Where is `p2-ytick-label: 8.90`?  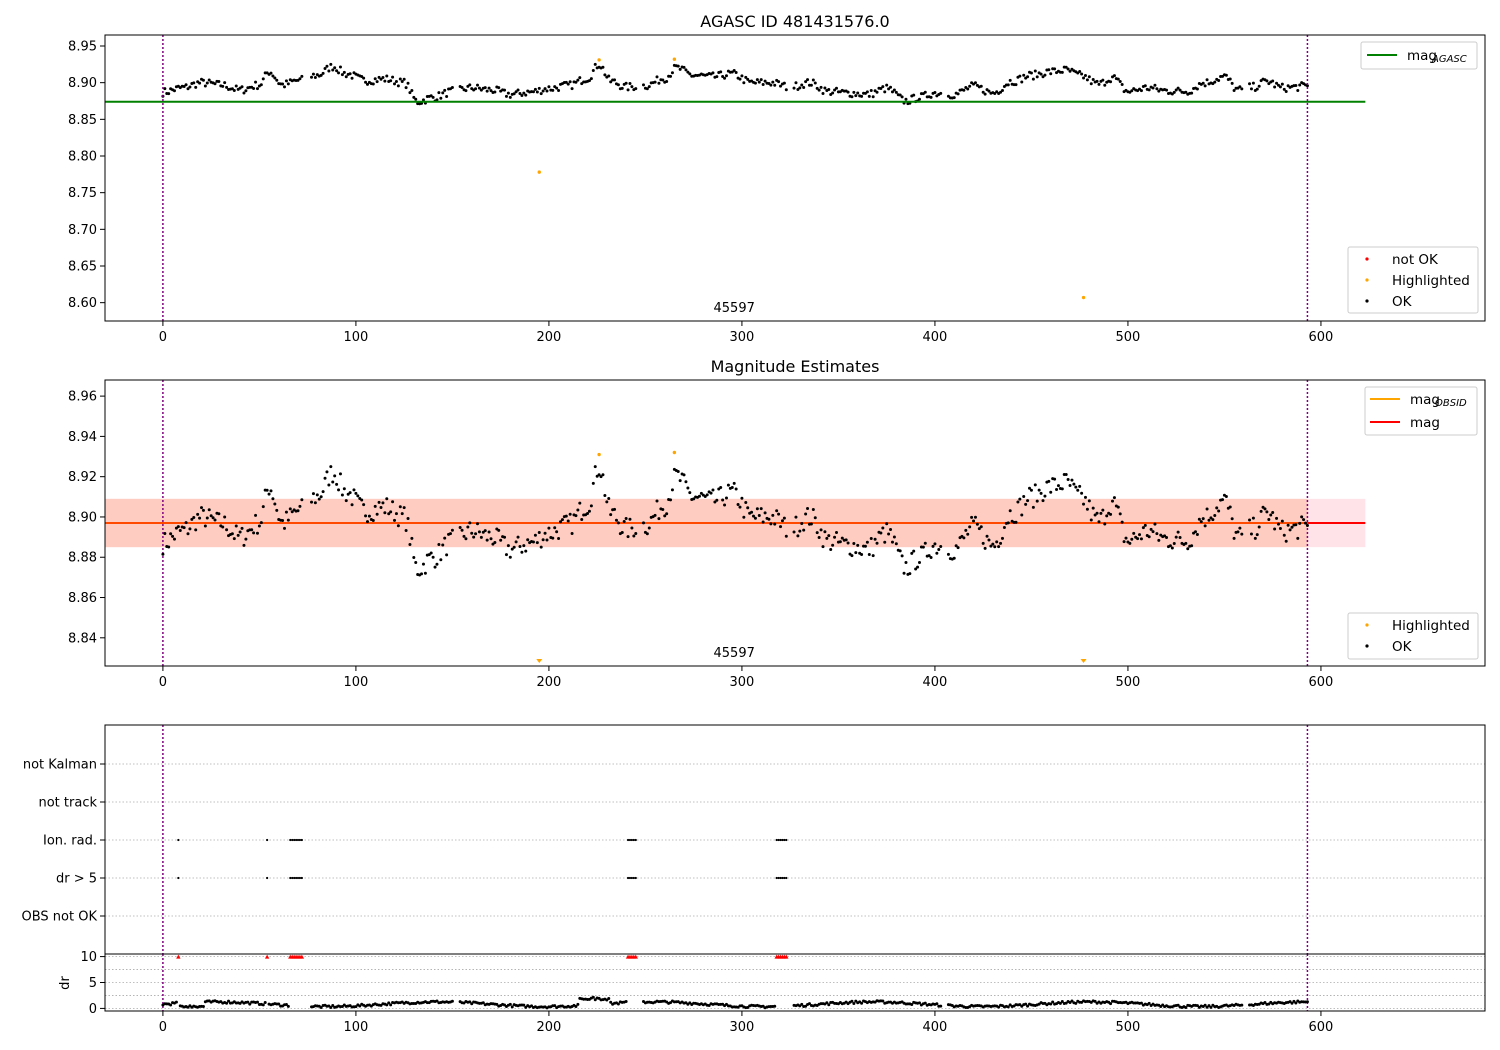 p2-ytick-label: 8.90 is located at coordinates (82, 517).